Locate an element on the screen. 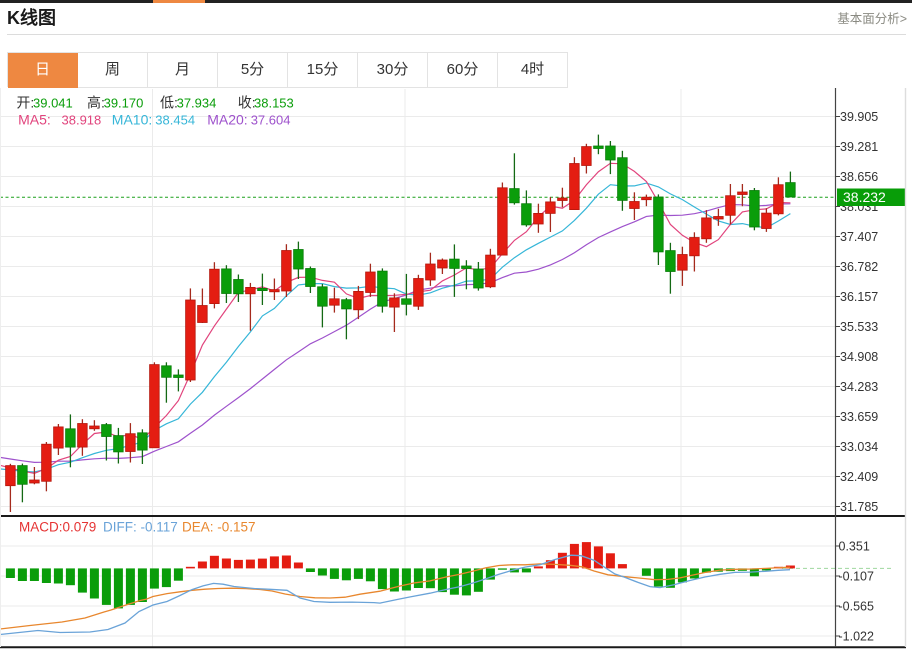 The image size is (912, 650). svg-text: 32.409 is located at coordinates (859, 477).